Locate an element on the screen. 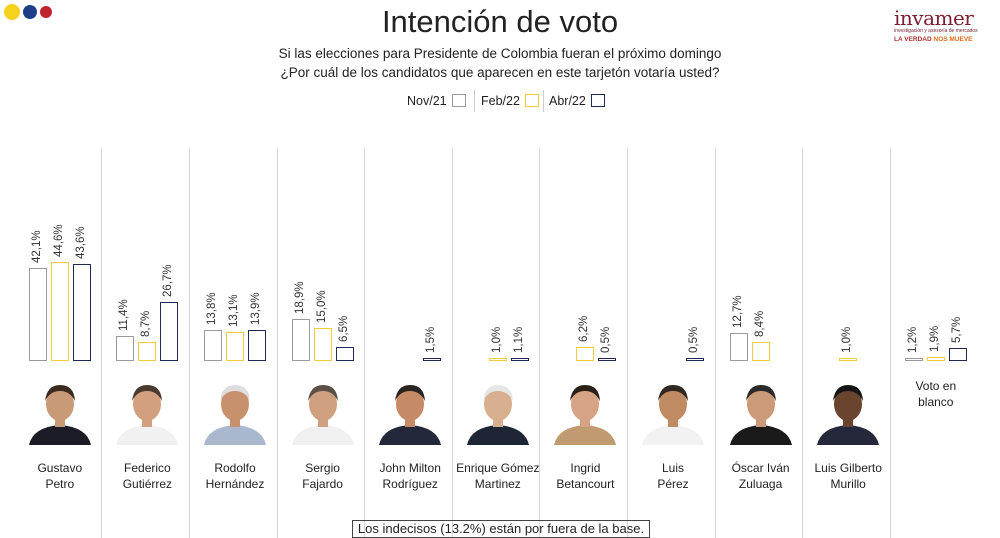 The height and width of the screenshot is (538, 1000). candidate-name: Enrique Gómez Martinez is located at coordinates (498, 476).